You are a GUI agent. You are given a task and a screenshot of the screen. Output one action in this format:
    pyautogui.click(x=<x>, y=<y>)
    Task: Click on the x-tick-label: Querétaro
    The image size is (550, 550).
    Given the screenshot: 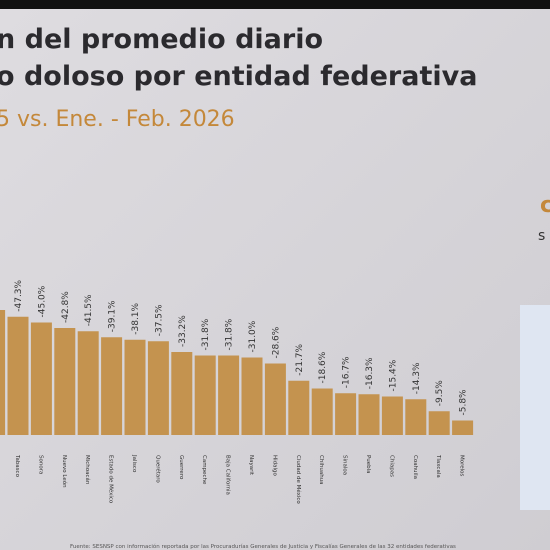 What is the action you would take?
    pyautogui.click(x=157, y=469)
    